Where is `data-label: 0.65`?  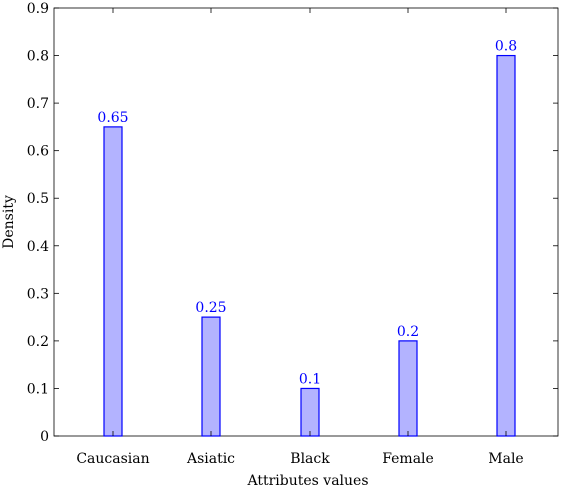
data-label: 0.65 is located at coordinates (112, 118).